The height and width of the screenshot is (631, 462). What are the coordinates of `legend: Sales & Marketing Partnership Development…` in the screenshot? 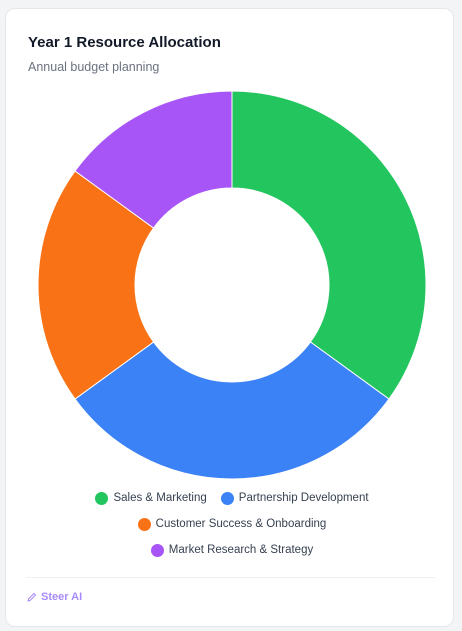 It's located at (232, 524).